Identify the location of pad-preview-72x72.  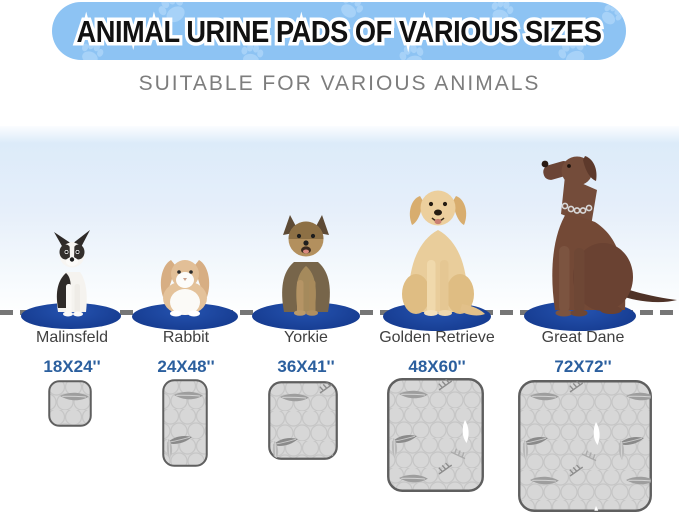
(585, 446).